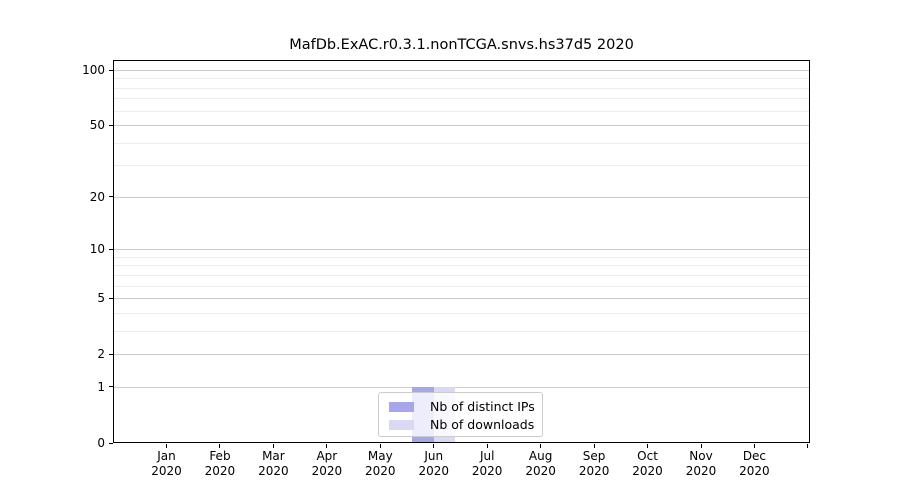  Describe the element at coordinates (380, 463) in the screenshot. I see `x-tick-label: May 2020` at that location.